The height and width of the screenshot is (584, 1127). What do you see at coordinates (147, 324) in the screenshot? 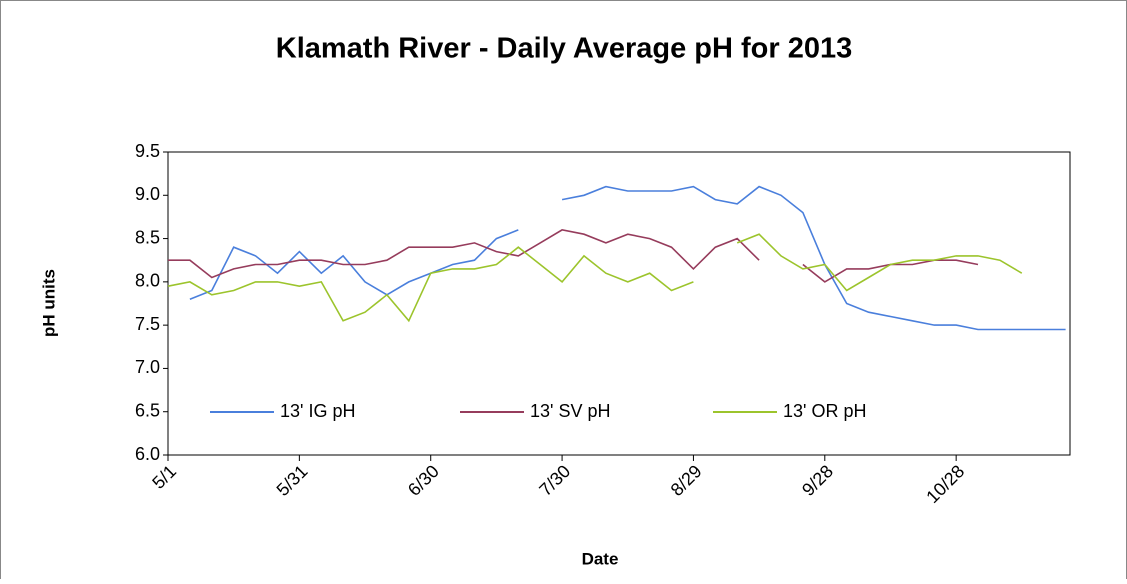
I see `y-tick-label: 7.5` at bounding box center [147, 324].